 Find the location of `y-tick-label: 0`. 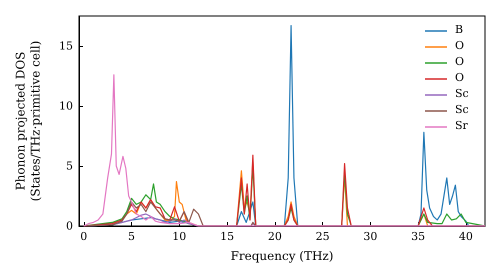

y-tick-label: 0 is located at coordinates (69, 226).